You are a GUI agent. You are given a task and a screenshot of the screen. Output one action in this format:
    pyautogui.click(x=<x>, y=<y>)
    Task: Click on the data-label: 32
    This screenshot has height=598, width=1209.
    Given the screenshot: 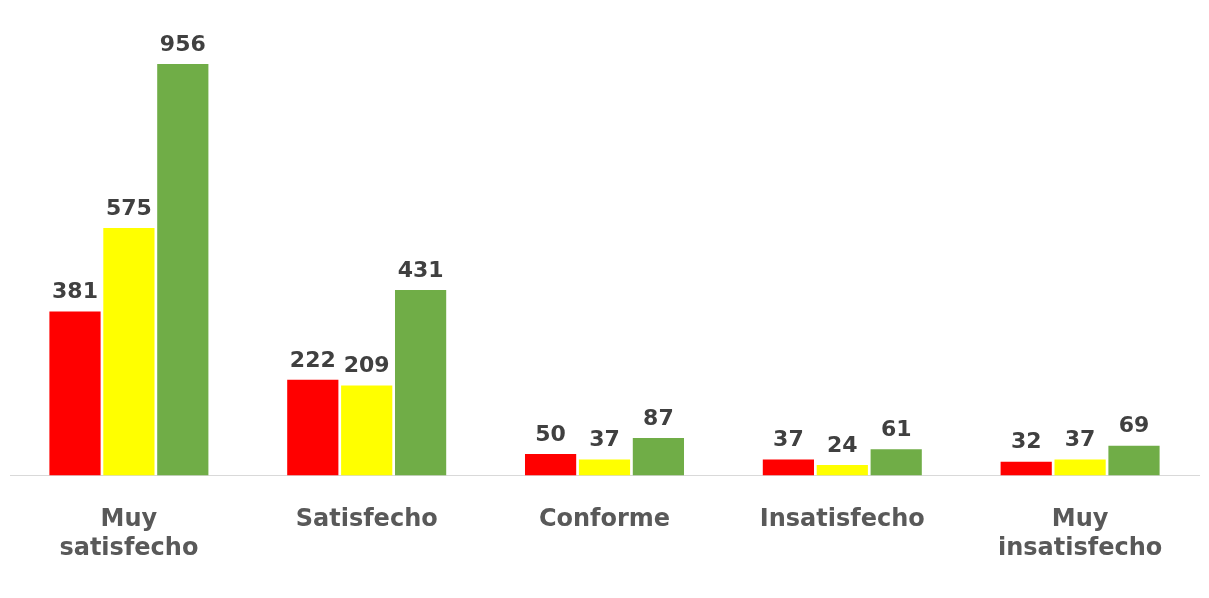 What is the action you would take?
    pyautogui.click(x=1026, y=441)
    